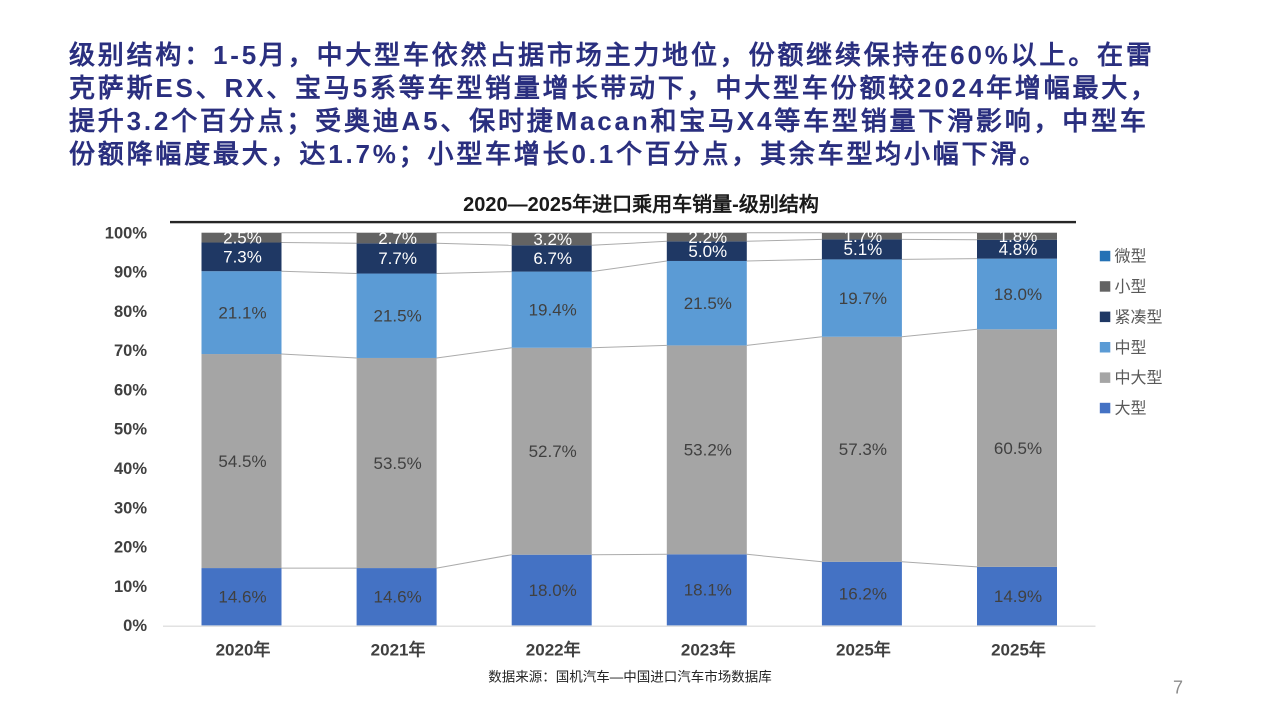 The height and width of the screenshot is (720, 1280). I want to click on svg-text: 1.7%, so click(863, 236).